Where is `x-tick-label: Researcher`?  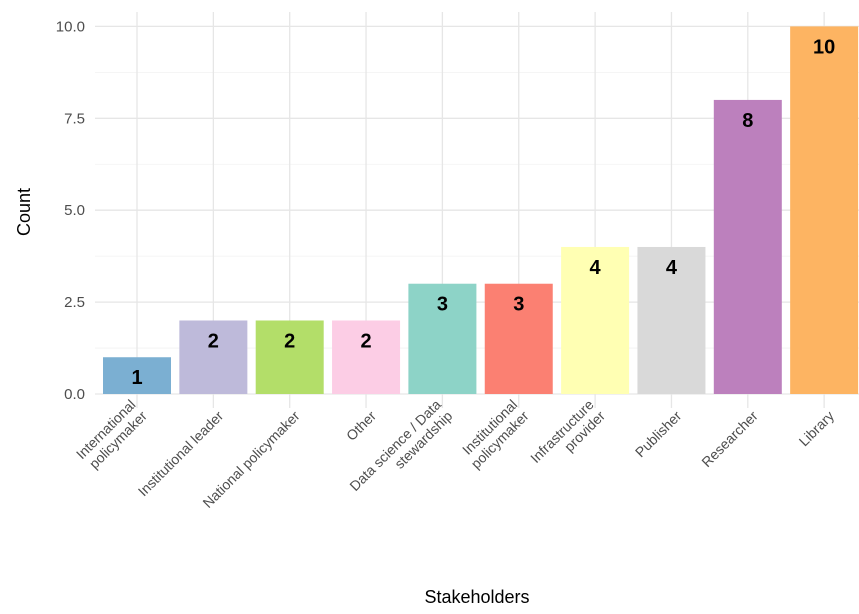
x-tick-label: Researcher is located at coordinates (729, 438).